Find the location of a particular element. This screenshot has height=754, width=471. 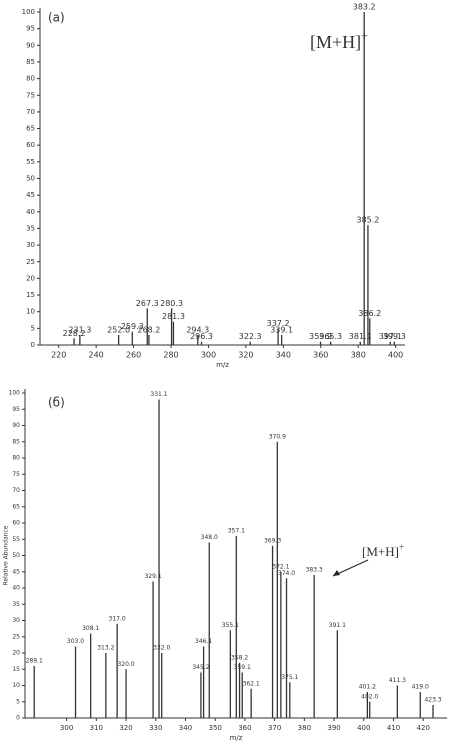

peak-label: 320.0 is located at coordinates (125, 664).